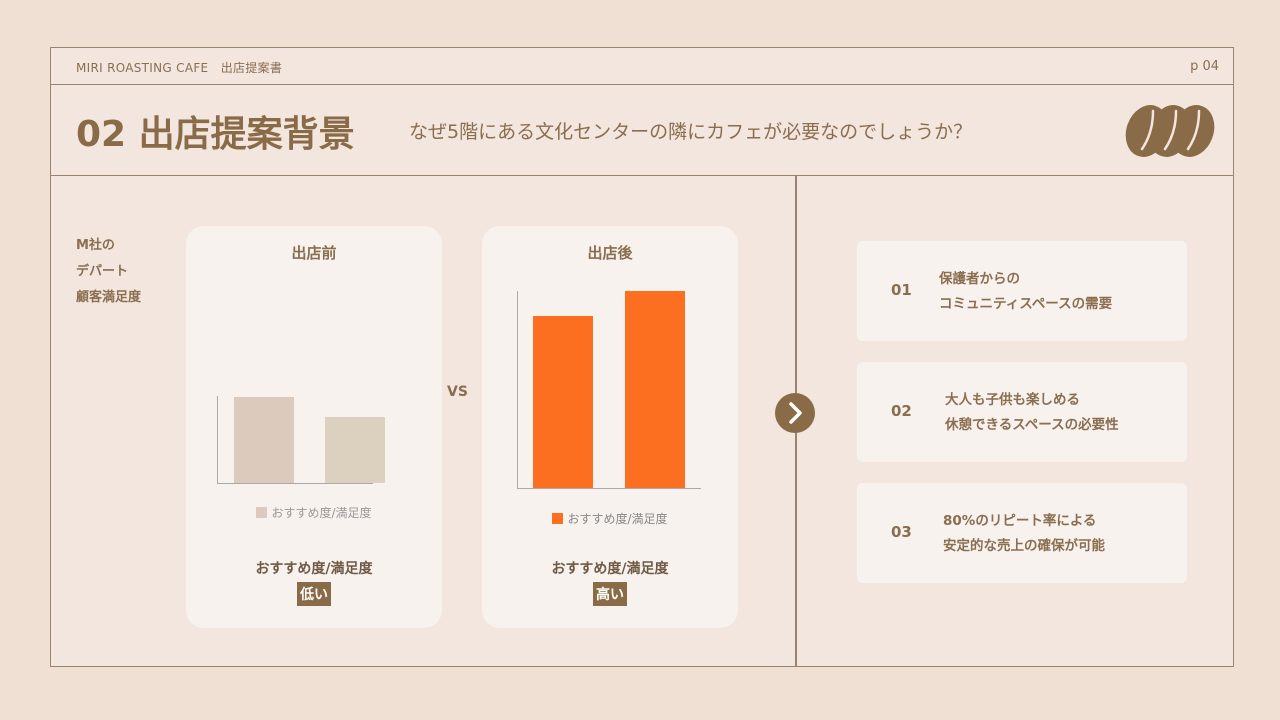 The image size is (1280, 720). Describe the element at coordinates (1032, 413) in the screenshot. I see `reason-text: 大人も子供も楽しめる休憩できるスペースの必要性` at that location.